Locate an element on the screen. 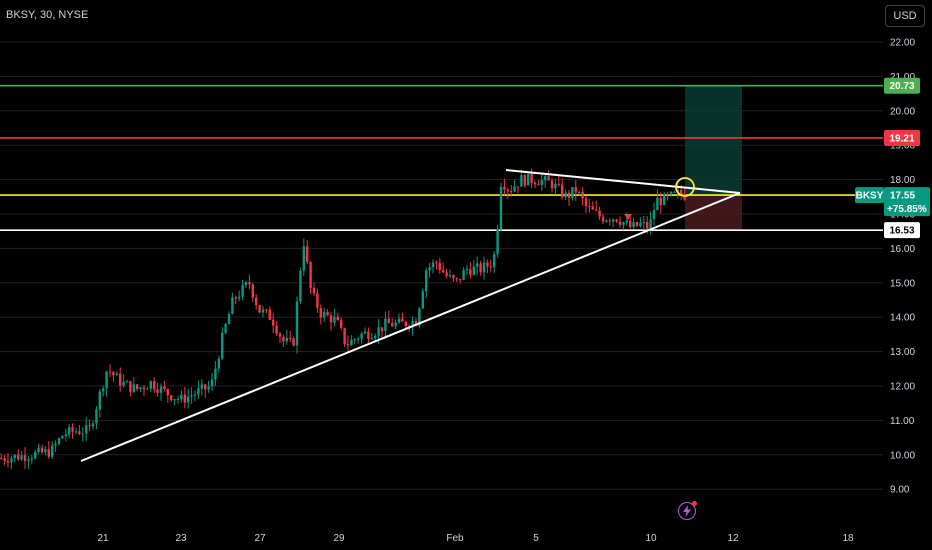  descending-trendline is located at coordinates (623, 181).